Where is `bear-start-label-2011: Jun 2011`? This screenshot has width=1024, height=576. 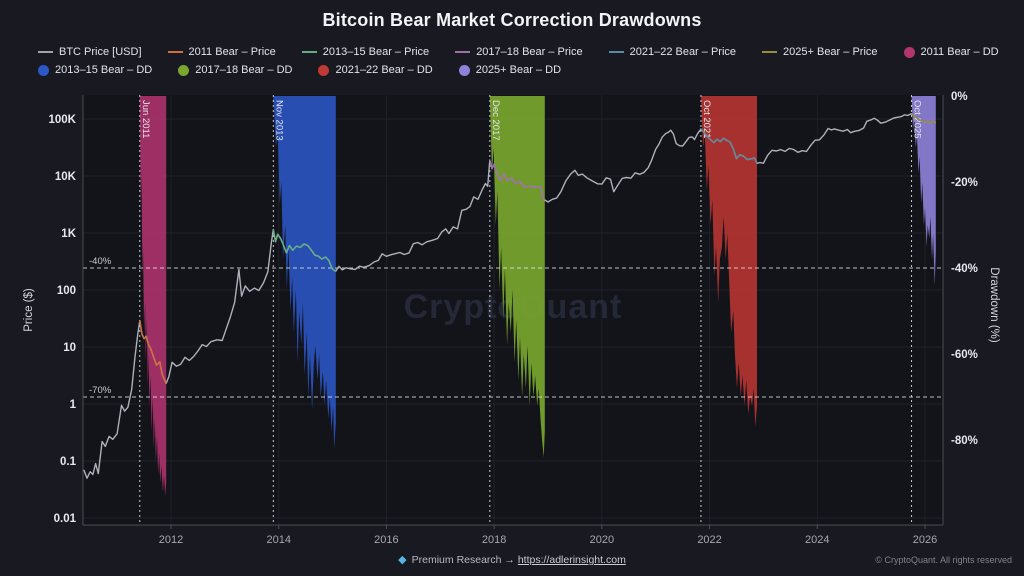 bear-start-label-2011: Jun 2011 is located at coordinates (145, 119).